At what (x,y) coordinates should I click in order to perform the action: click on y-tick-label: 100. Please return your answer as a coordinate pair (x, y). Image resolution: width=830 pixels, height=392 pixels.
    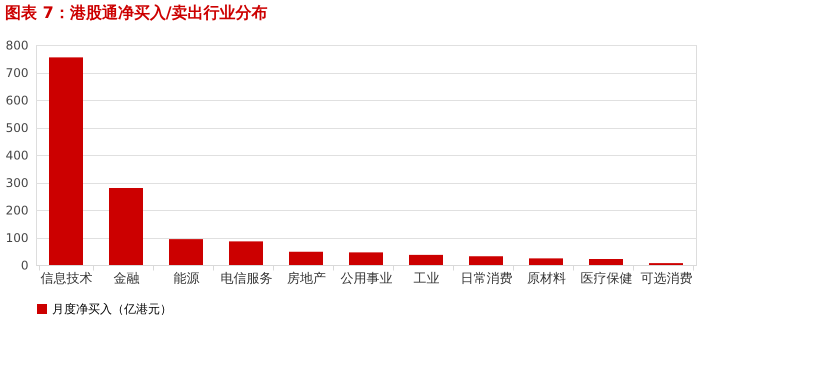
    Looking at the image, I should click on (17, 238).